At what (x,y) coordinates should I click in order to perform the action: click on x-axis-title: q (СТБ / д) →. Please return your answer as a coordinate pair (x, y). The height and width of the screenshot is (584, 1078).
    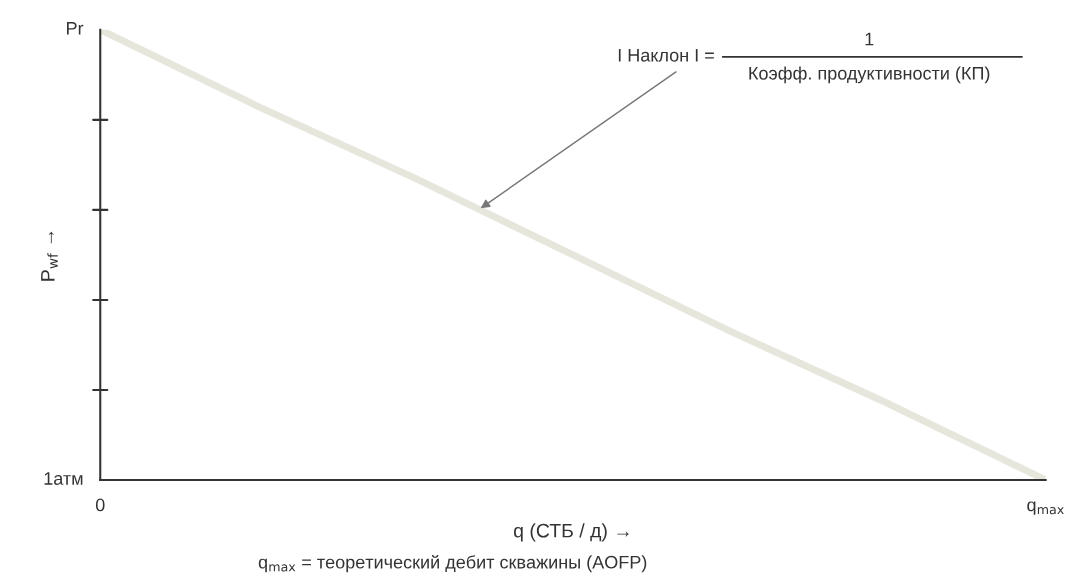
    Looking at the image, I should click on (571, 532).